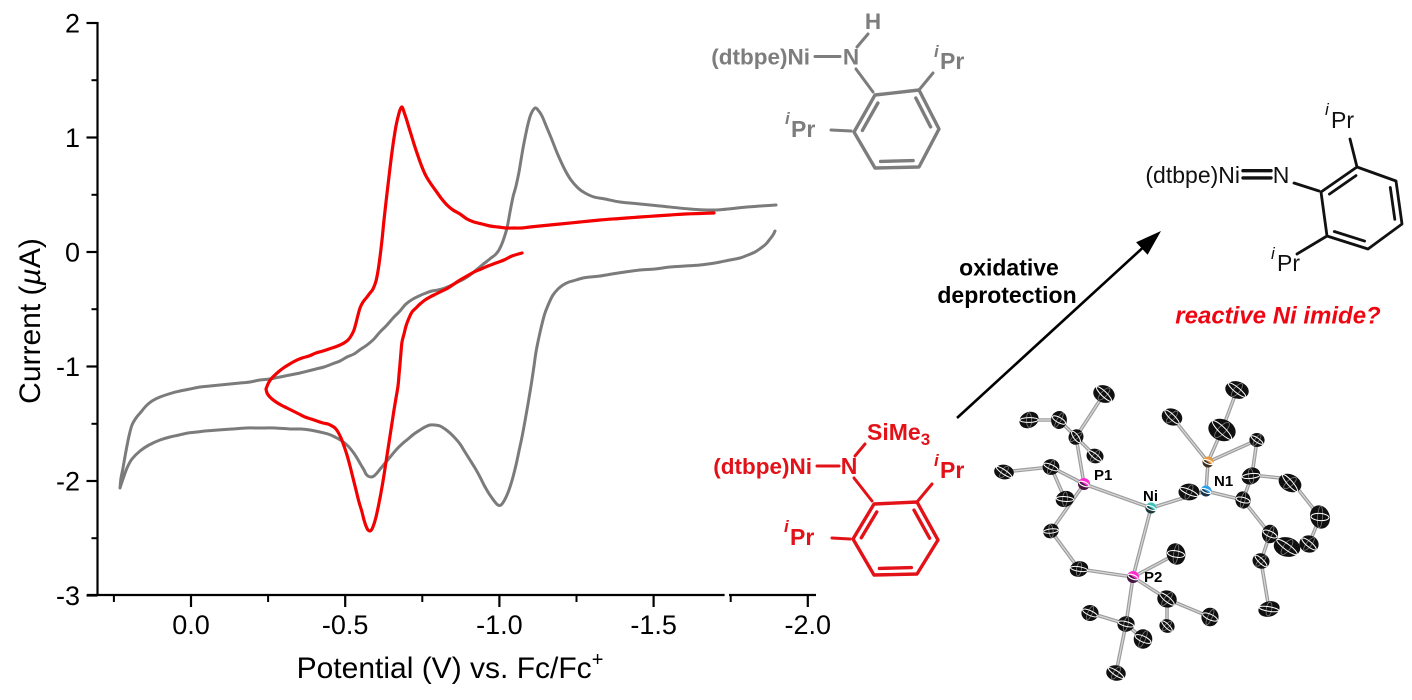 The width and height of the screenshot is (1412, 700). Describe the element at coordinates (1009, 268) in the screenshot. I see `svg-text: oxidative` at that location.